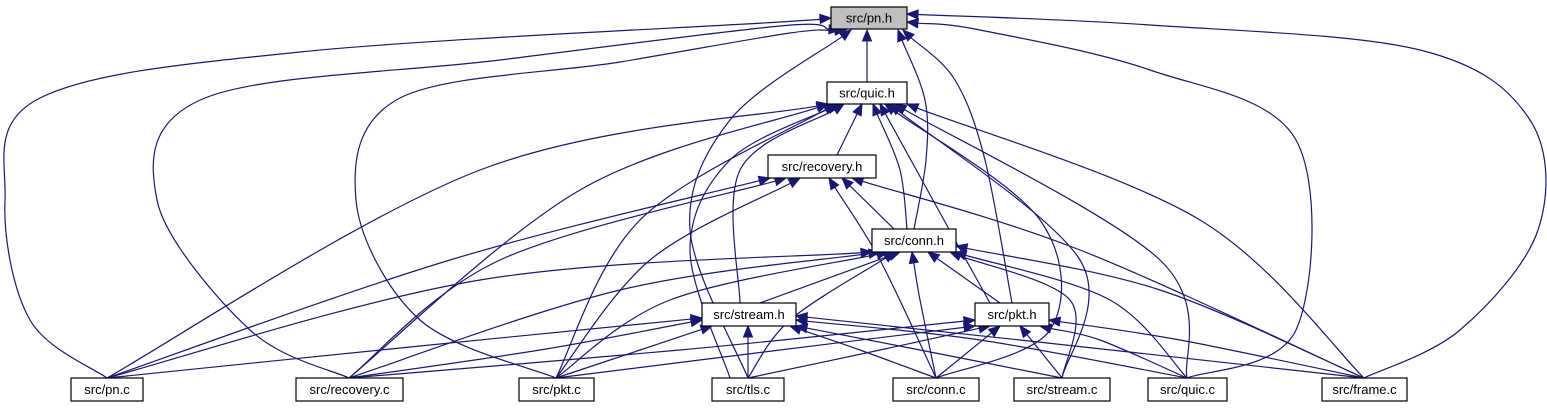  I want to click on node-label: src/stream.h, so click(749, 314).